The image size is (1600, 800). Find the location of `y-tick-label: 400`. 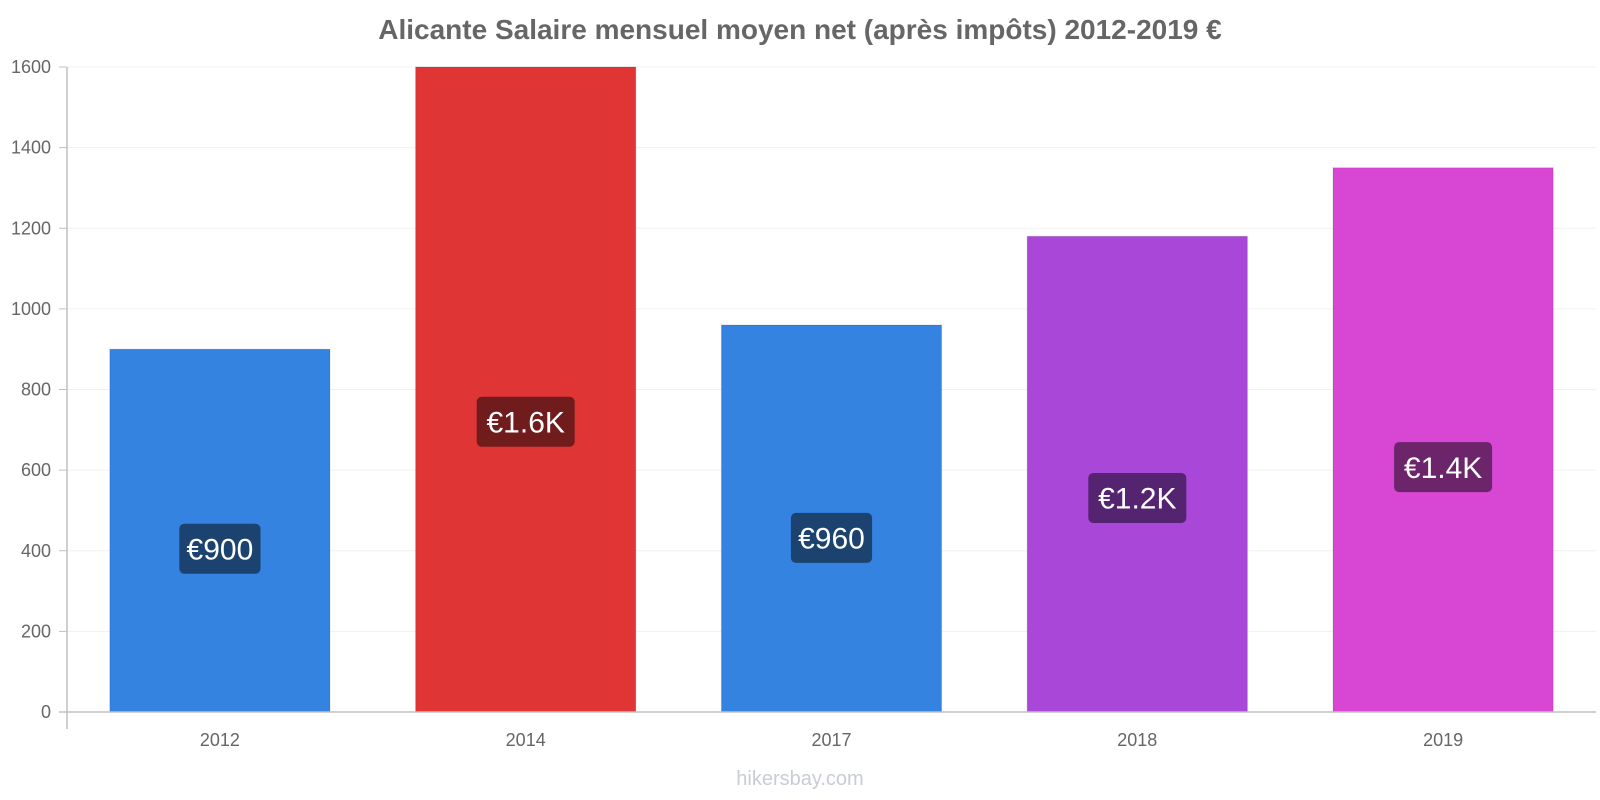

y-tick-label: 400 is located at coordinates (36, 551).